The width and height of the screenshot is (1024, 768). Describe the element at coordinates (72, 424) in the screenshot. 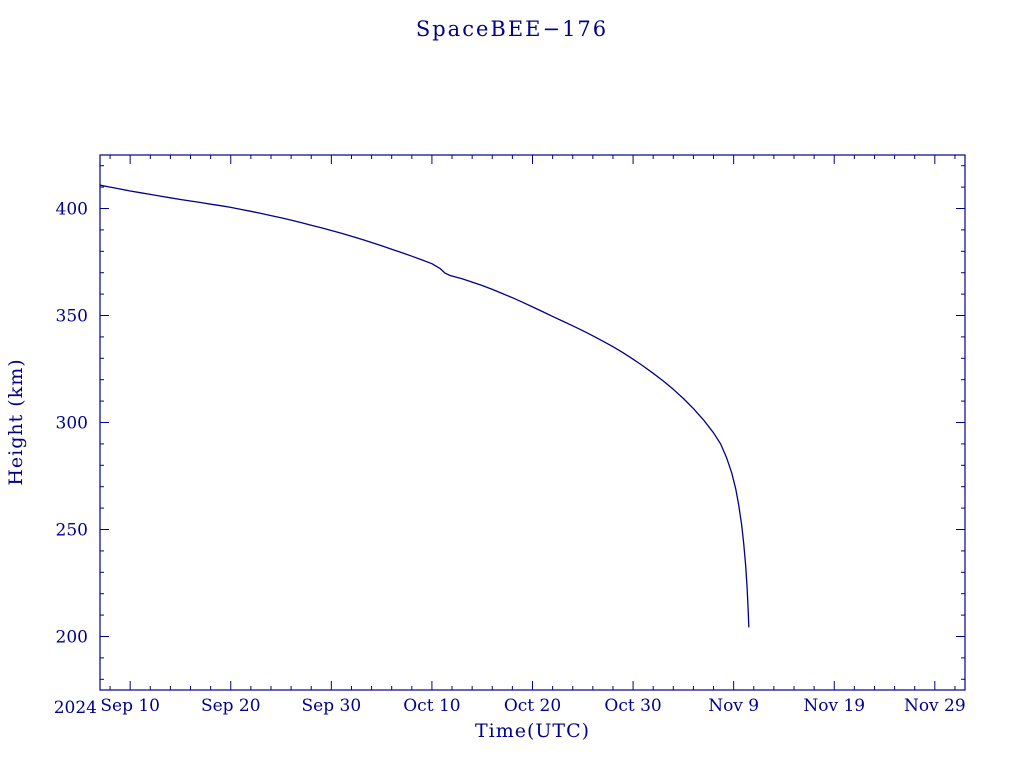

I see `y-tick-label: 300` at that location.